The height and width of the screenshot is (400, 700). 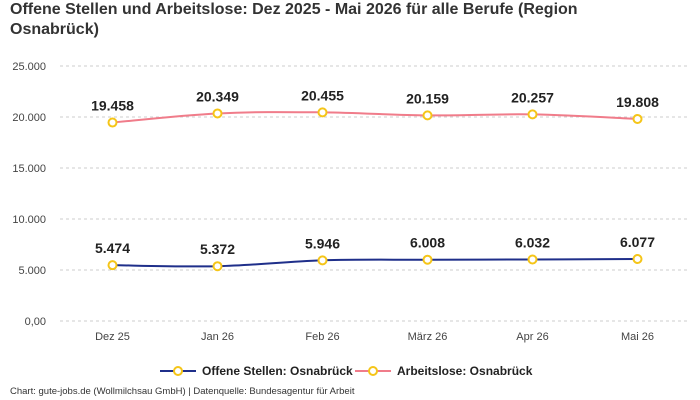 What do you see at coordinates (322, 243) in the screenshot?
I see `data-label: 5.946` at bounding box center [322, 243].